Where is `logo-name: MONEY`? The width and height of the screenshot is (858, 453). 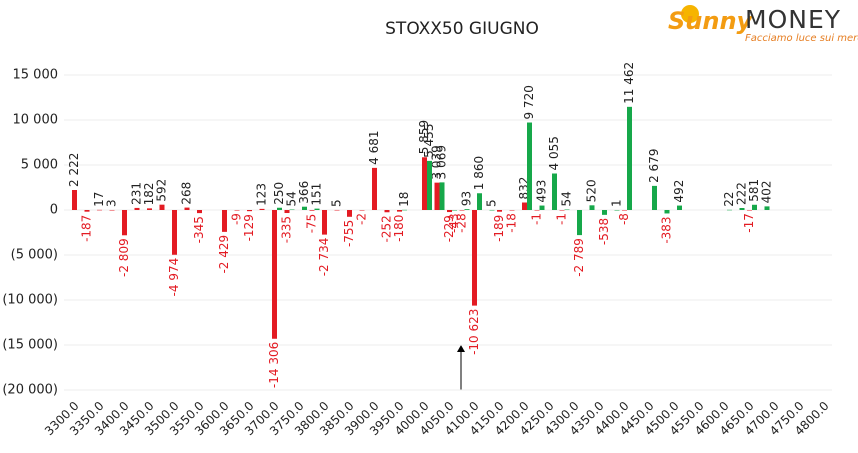 logo-name: MONEY is located at coordinates (793, 19).